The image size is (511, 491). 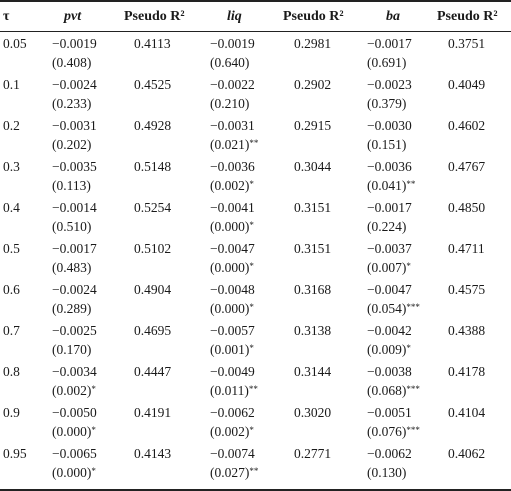 I want to click on tau-value: 0.3, so click(x=11, y=166).